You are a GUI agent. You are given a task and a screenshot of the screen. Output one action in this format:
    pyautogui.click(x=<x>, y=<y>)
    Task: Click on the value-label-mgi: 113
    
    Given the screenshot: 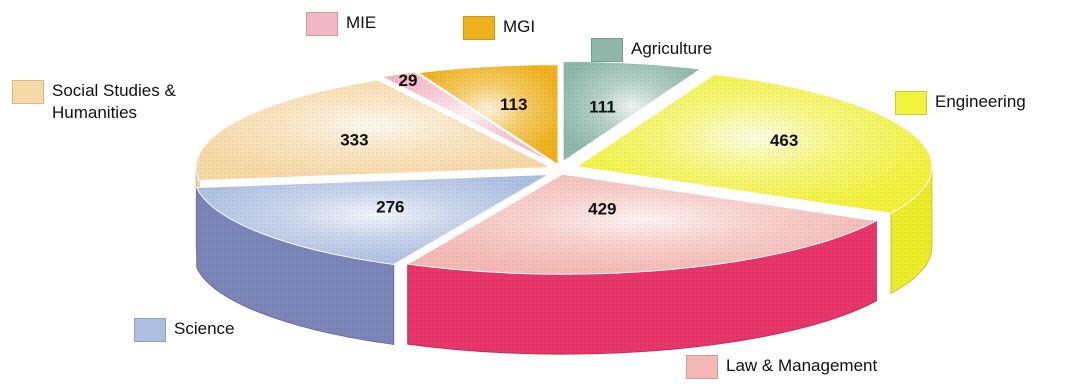 What is the action you would take?
    pyautogui.click(x=513, y=104)
    